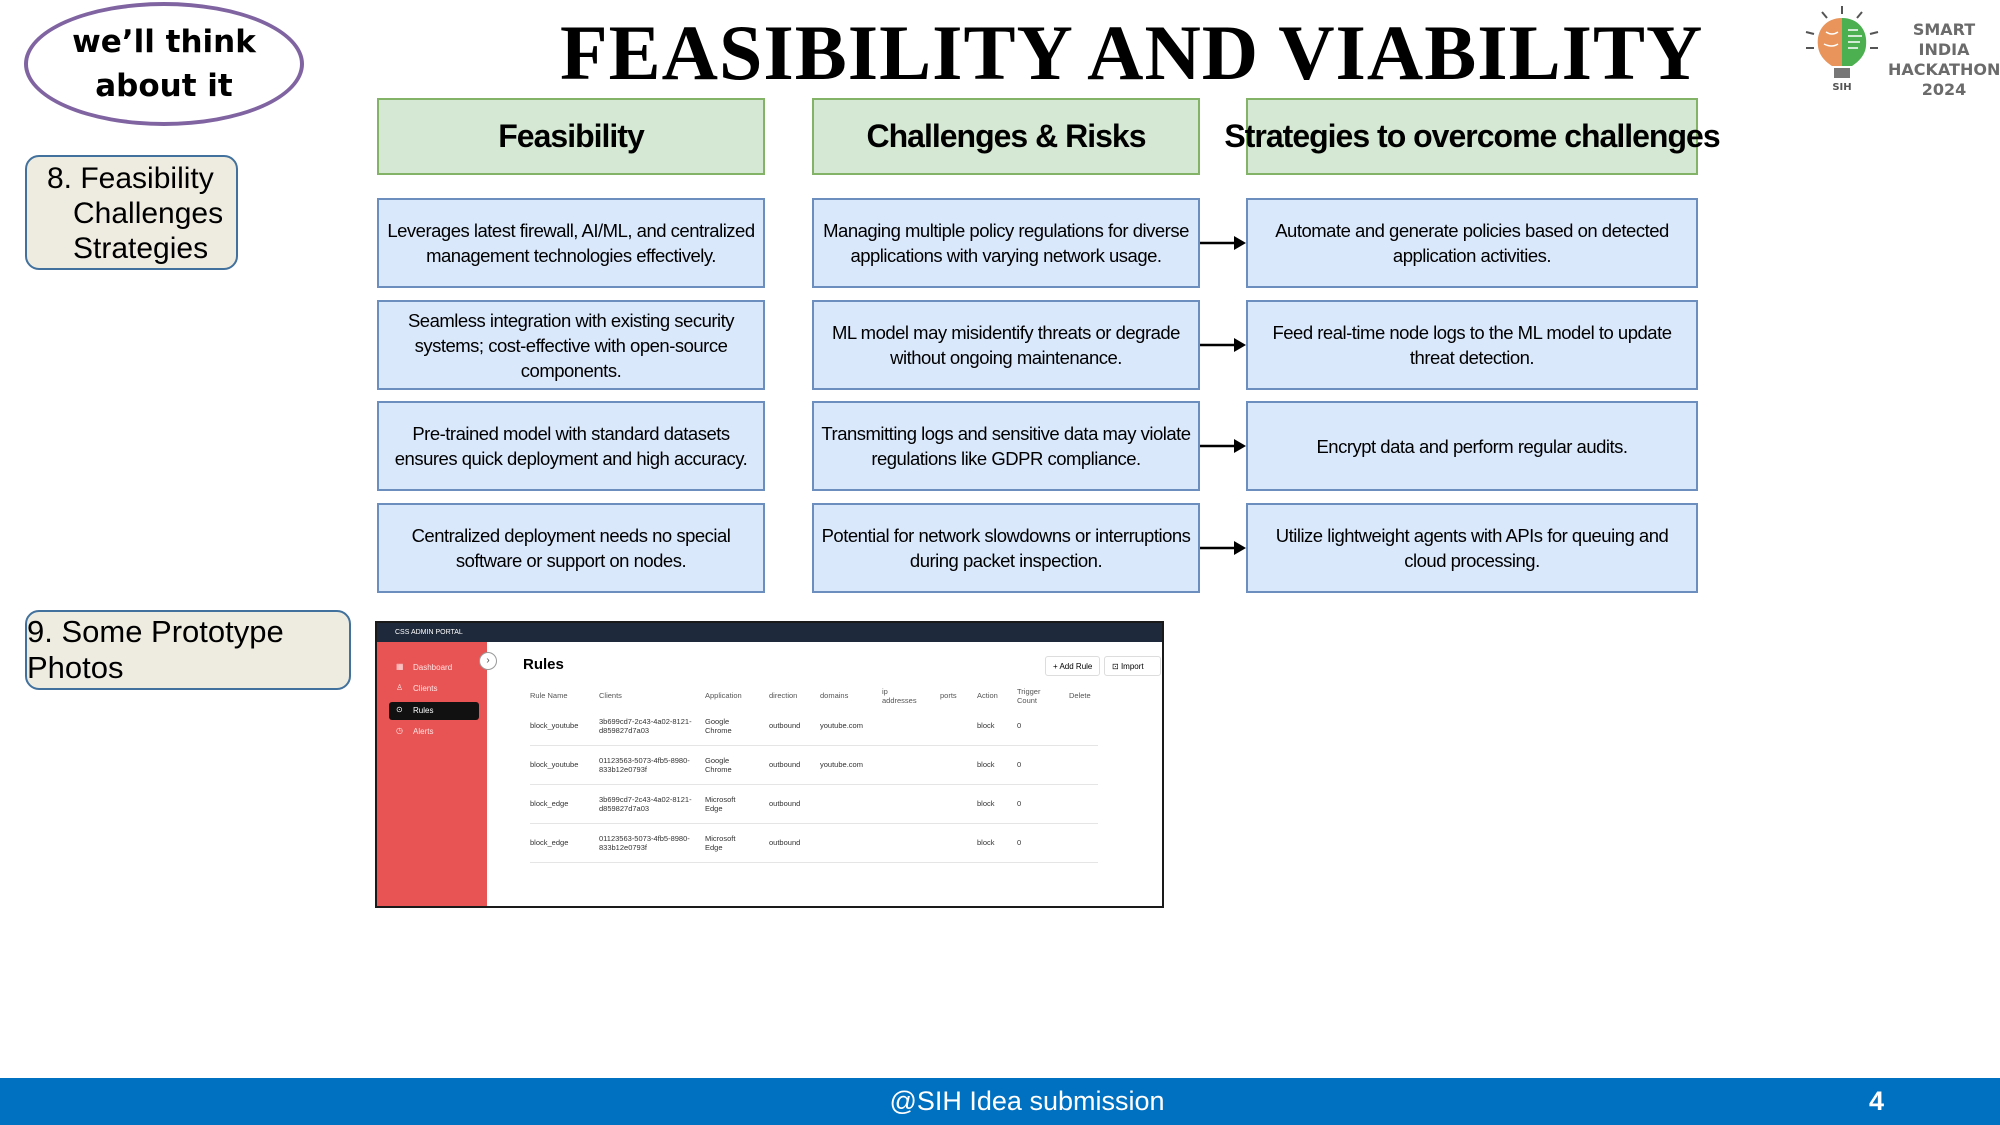  I want to click on collapse-sidebar-button: ›, so click(488, 661).